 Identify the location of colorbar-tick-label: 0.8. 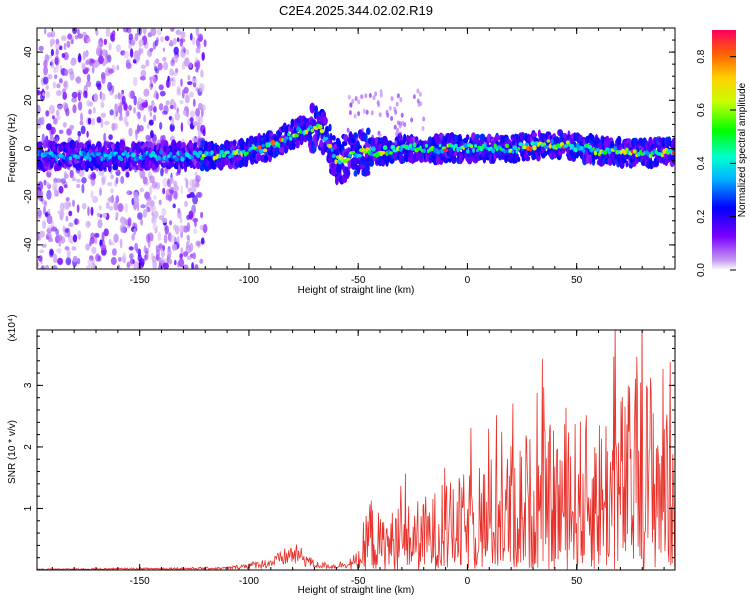
(701, 56).